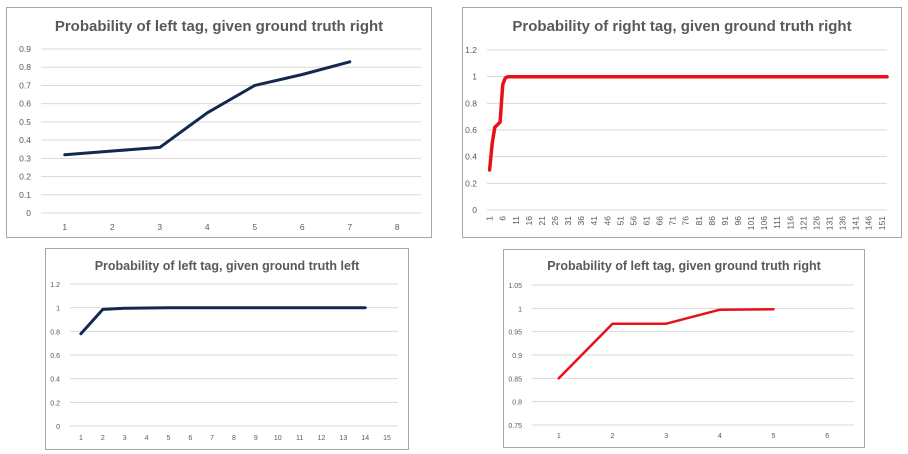 The height and width of the screenshot is (454, 908). Describe the element at coordinates (529, 221) in the screenshot. I see `x-tick-label: 16` at that location.